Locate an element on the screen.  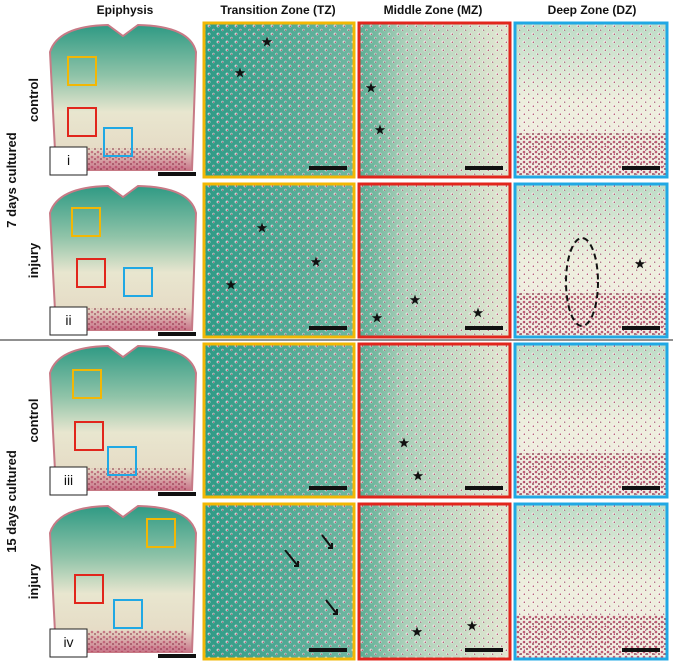
panel-label: ii is located at coordinates (68, 320).